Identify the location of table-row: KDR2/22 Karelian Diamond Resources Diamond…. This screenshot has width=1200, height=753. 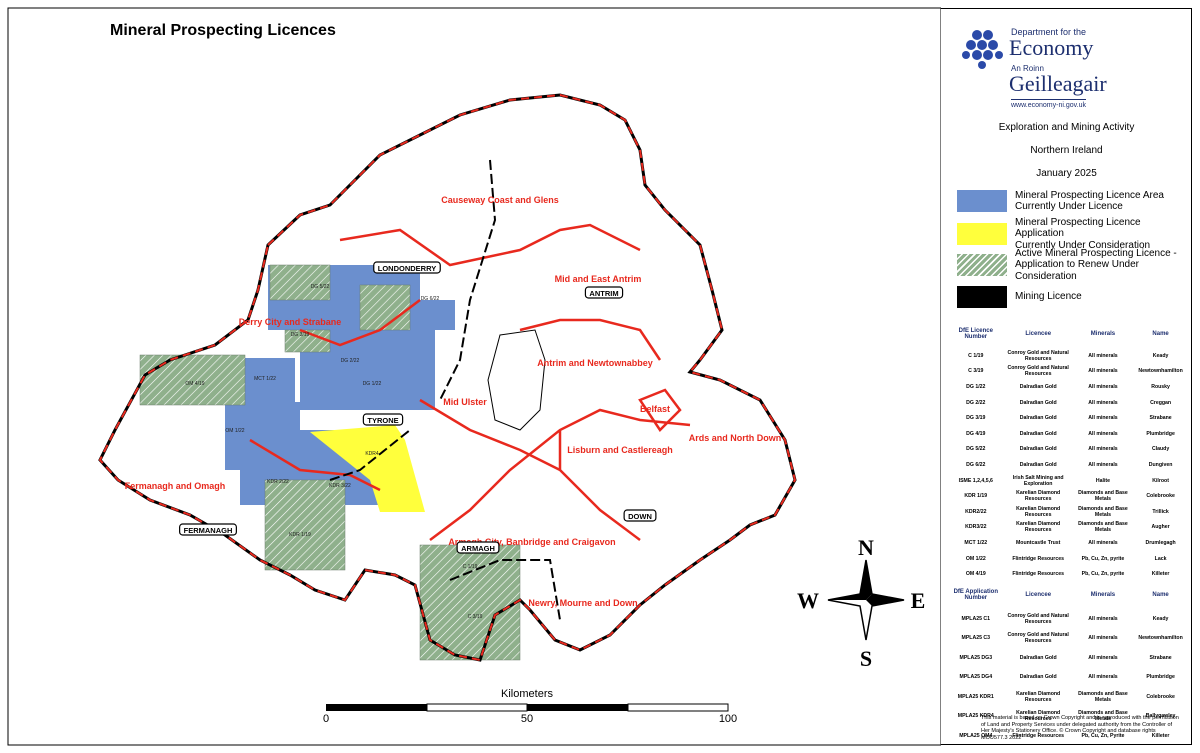
(1067, 512).